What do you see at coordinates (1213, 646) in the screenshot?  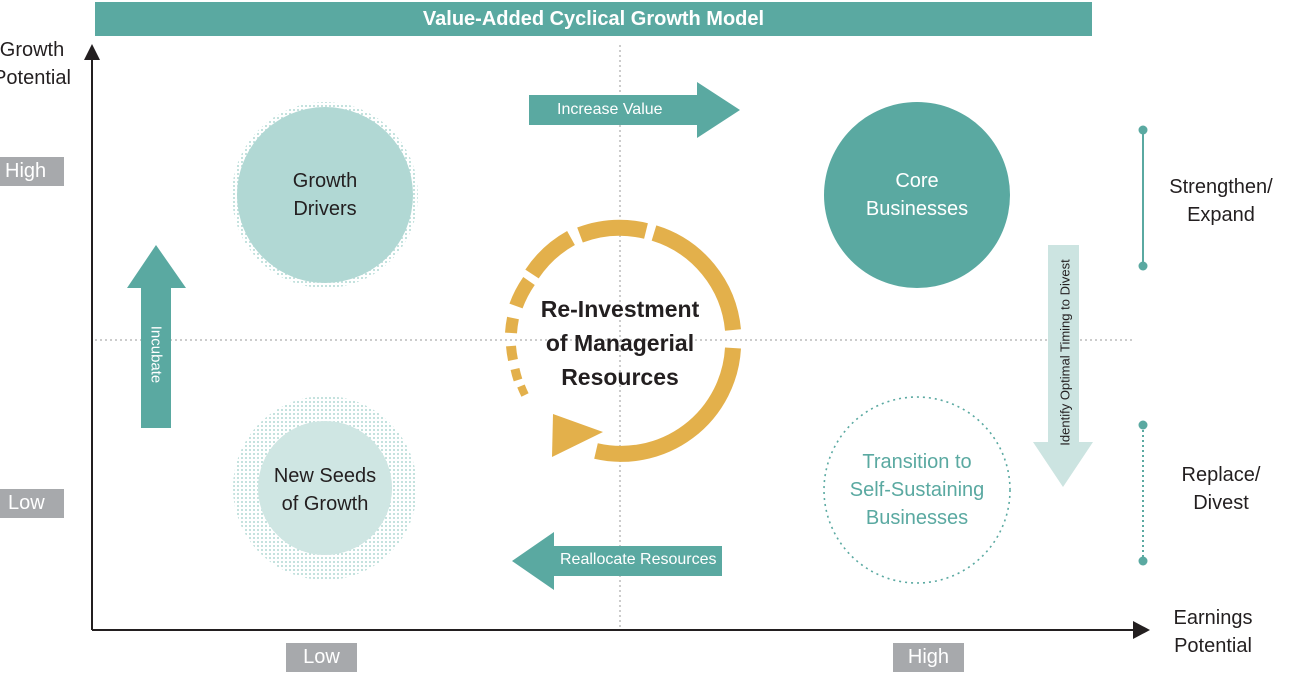 I see `x-axis-label-line2: Potential` at bounding box center [1213, 646].